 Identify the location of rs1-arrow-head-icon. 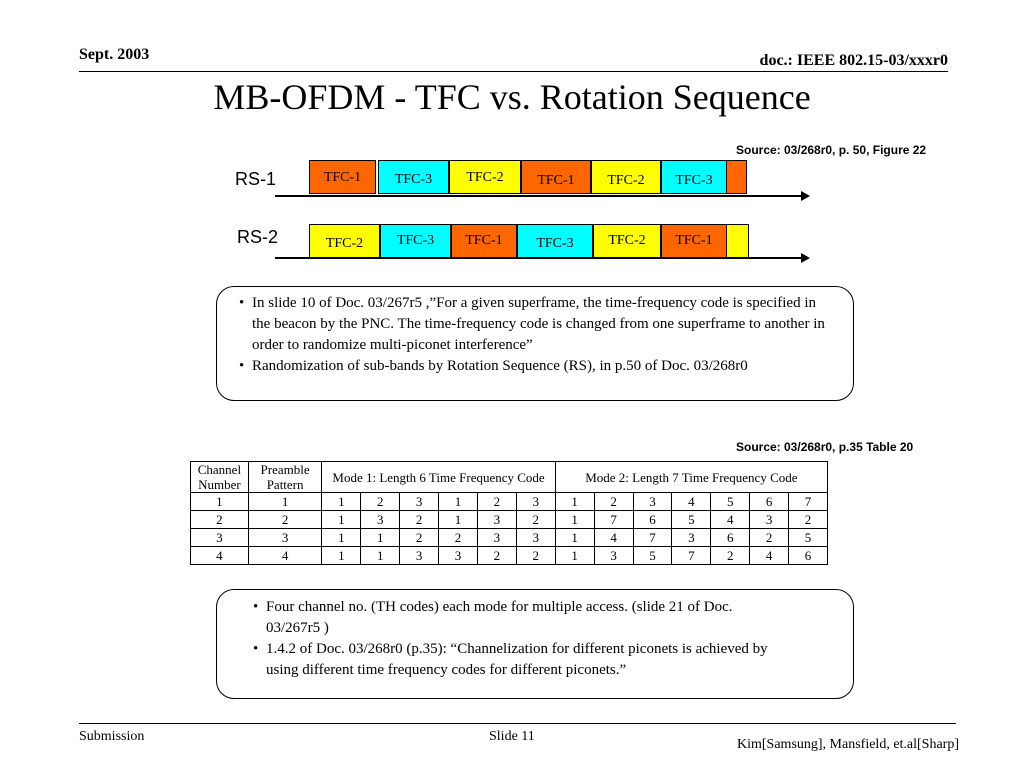
(805, 196).